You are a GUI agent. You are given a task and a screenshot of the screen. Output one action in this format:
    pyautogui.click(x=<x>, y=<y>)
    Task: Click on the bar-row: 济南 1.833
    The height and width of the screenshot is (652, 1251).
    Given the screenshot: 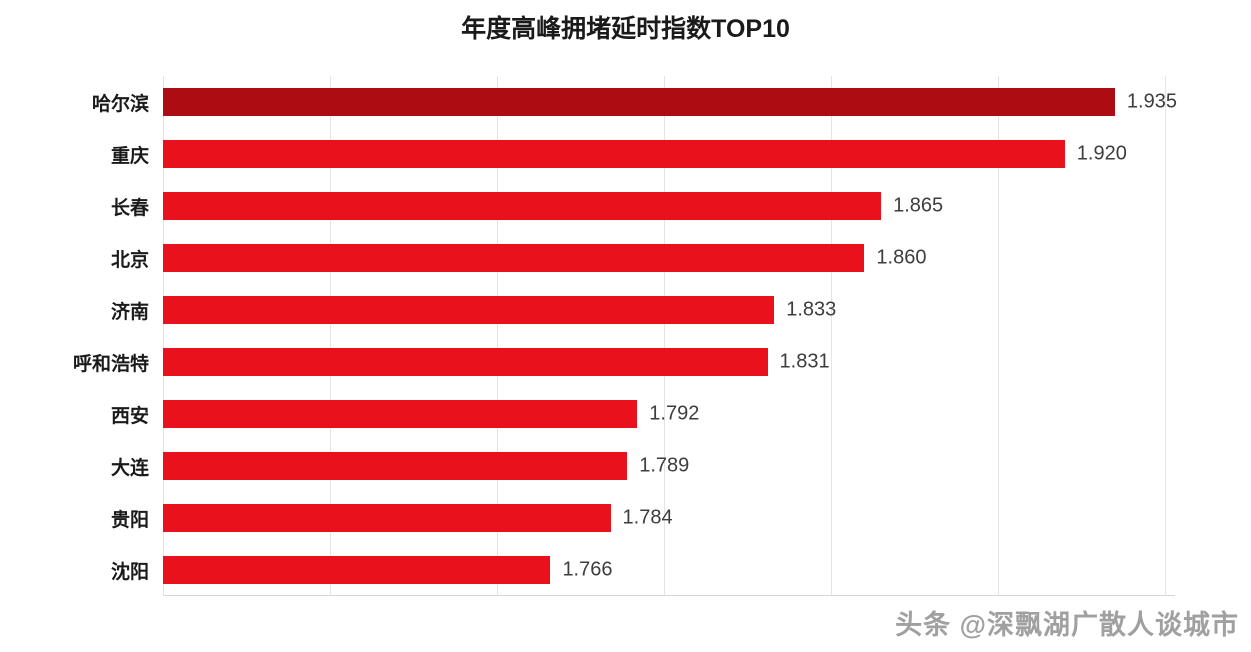 What is the action you would take?
    pyautogui.click(x=625, y=310)
    